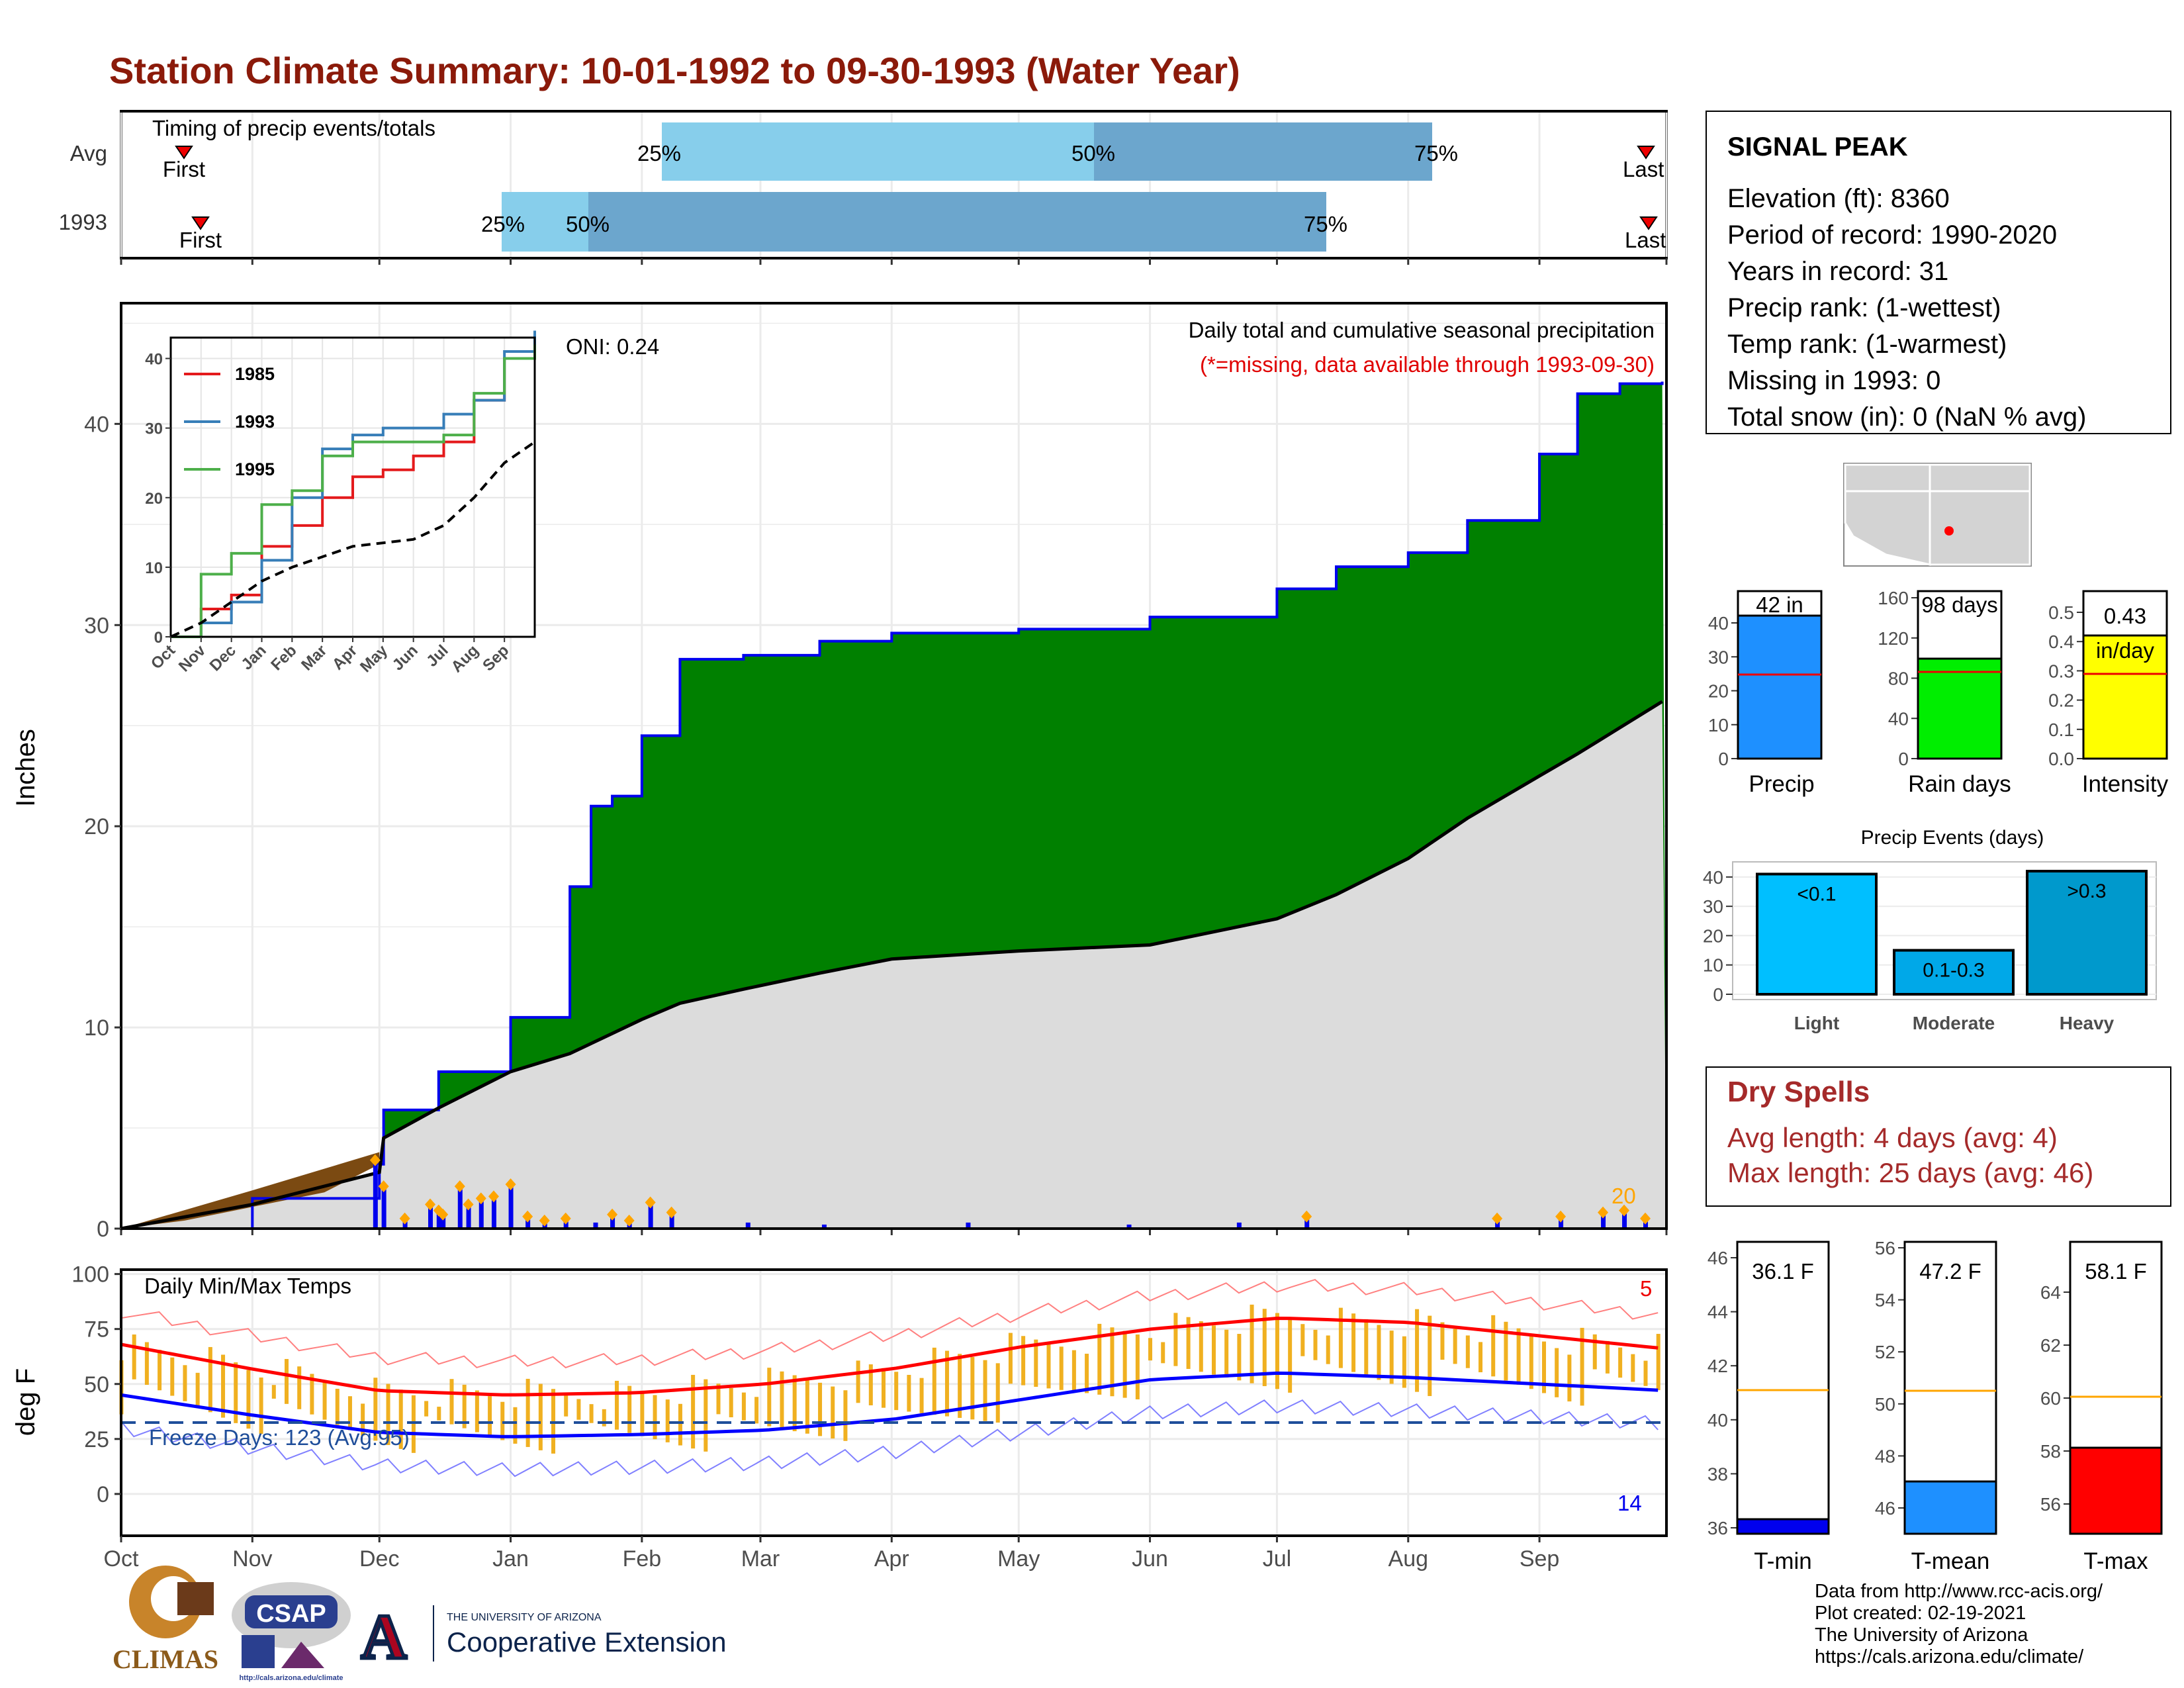 The image size is (2184, 1688). Describe the element at coordinates (200, 240) in the screenshot. I see `timing-1993-first: First` at that location.